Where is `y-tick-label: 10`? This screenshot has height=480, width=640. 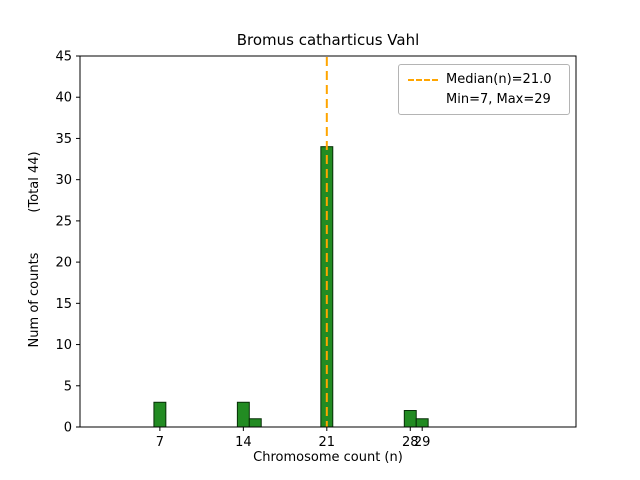
y-tick-label: 10 is located at coordinates (63, 345).